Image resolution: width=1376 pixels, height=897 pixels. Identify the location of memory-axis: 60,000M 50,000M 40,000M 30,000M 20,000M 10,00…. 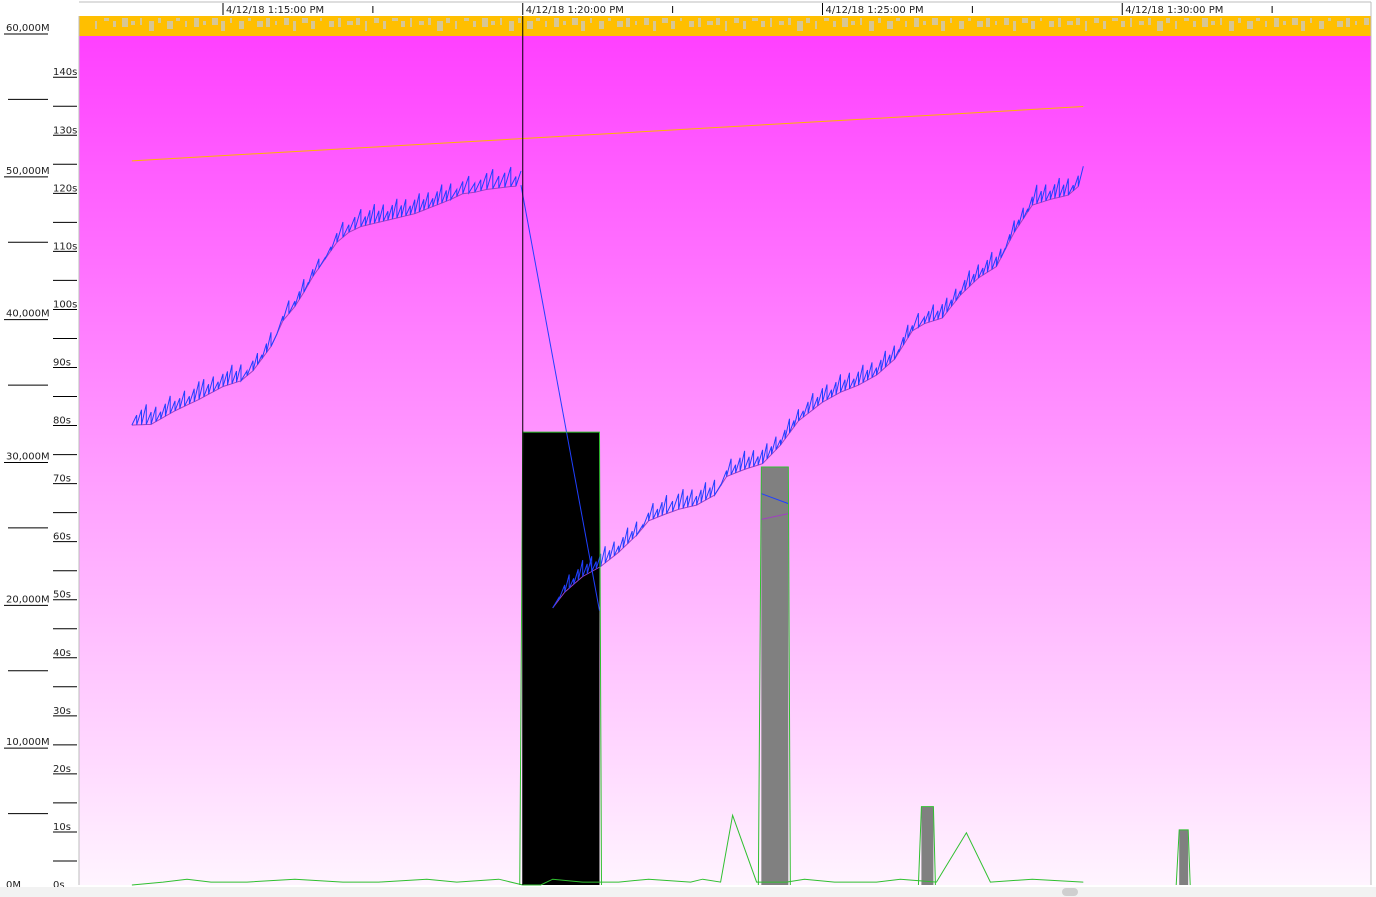
(27, 457).